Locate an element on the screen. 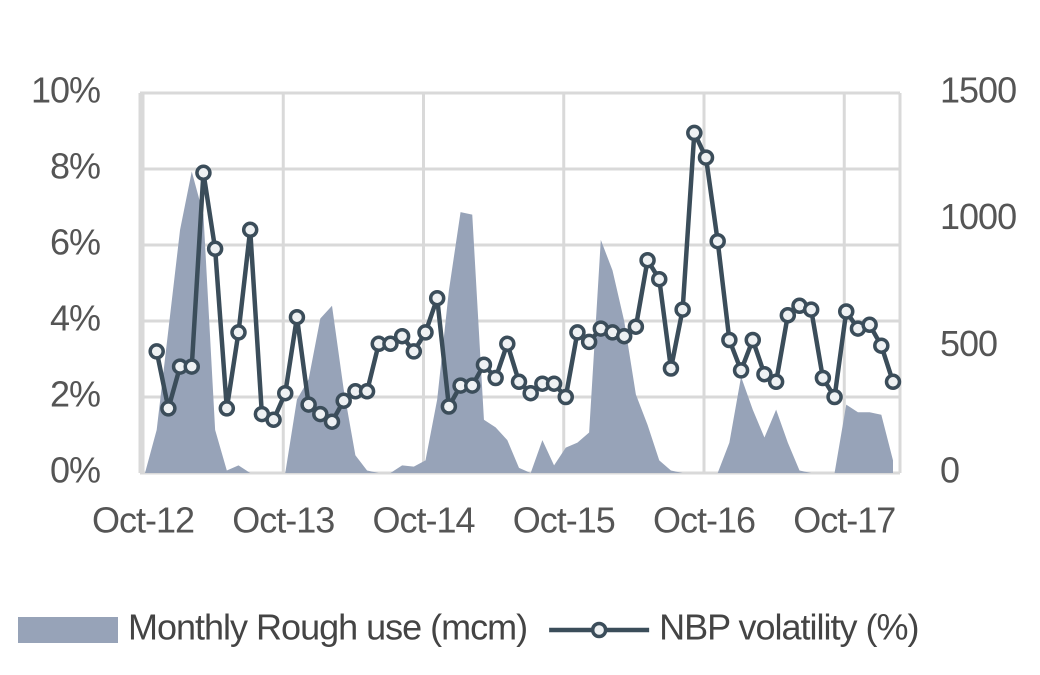 The image size is (1040, 675). legend-label: NBP volatility (%) is located at coordinates (788, 627).